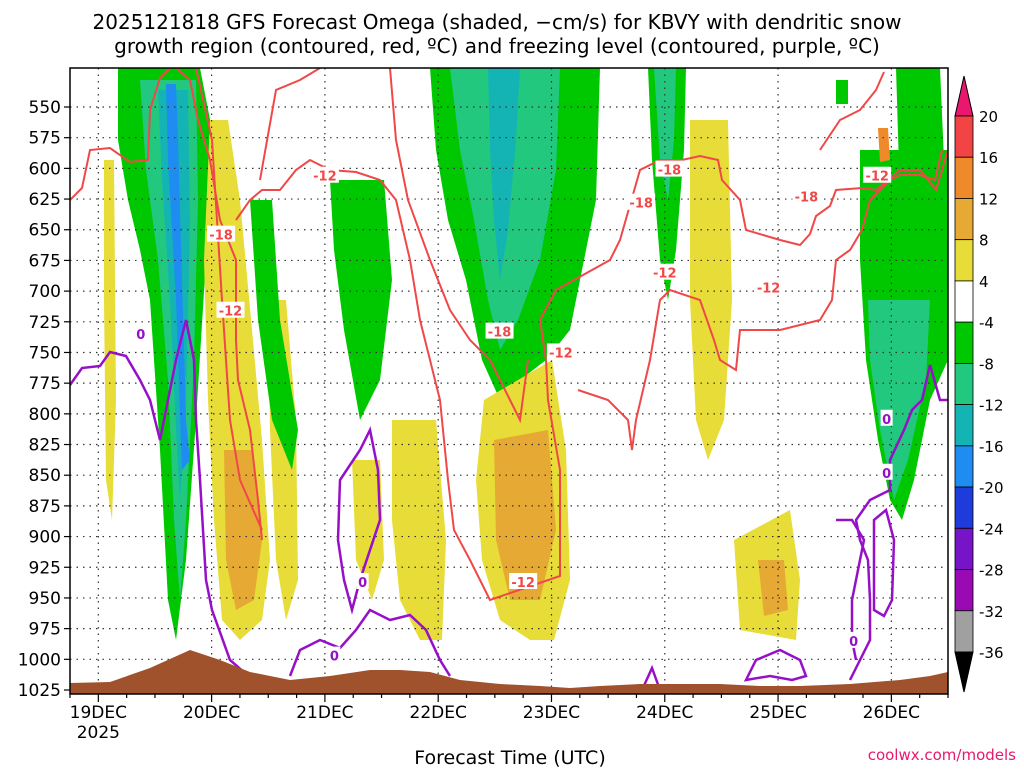  I want to click on omega-region-yellow, so click(711, 290).